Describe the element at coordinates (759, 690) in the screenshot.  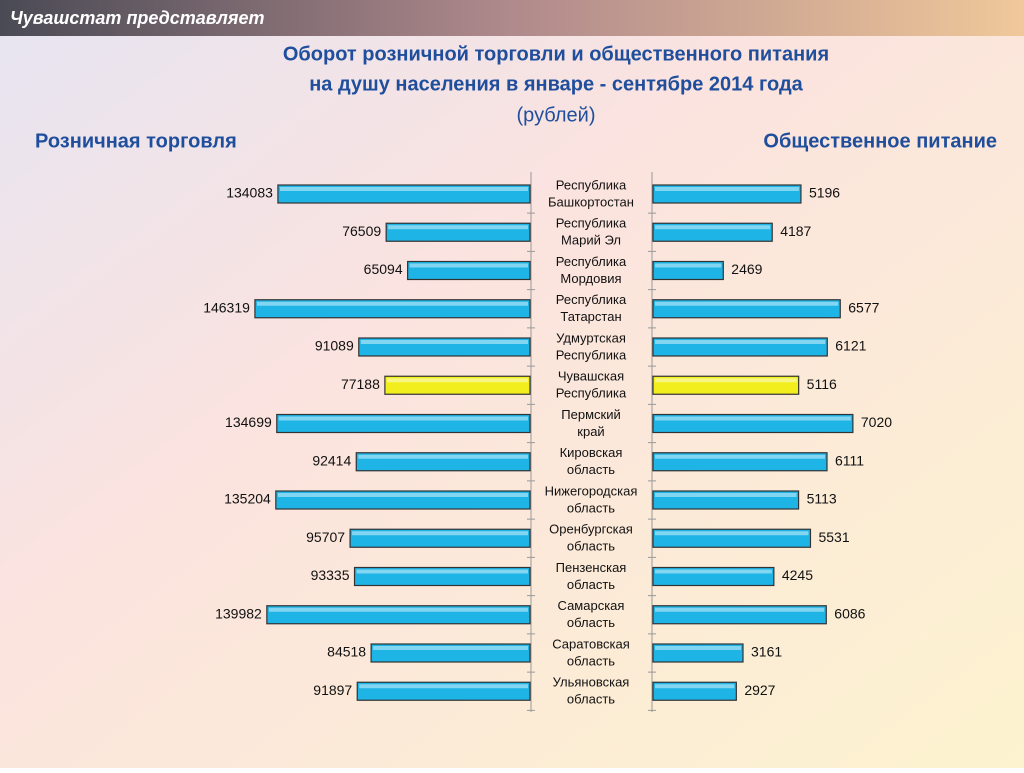
I see `value-label: 2927` at that location.